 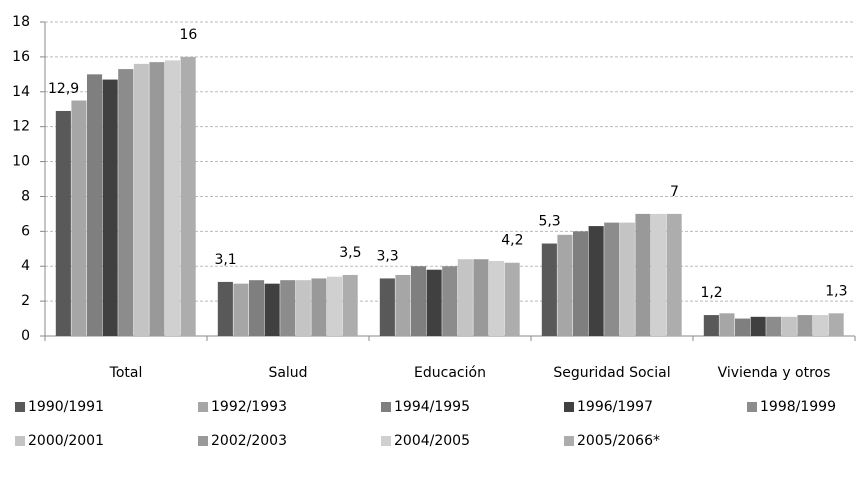 What do you see at coordinates (450, 373) in the screenshot?
I see `x-tick-label: Educación` at bounding box center [450, 373].